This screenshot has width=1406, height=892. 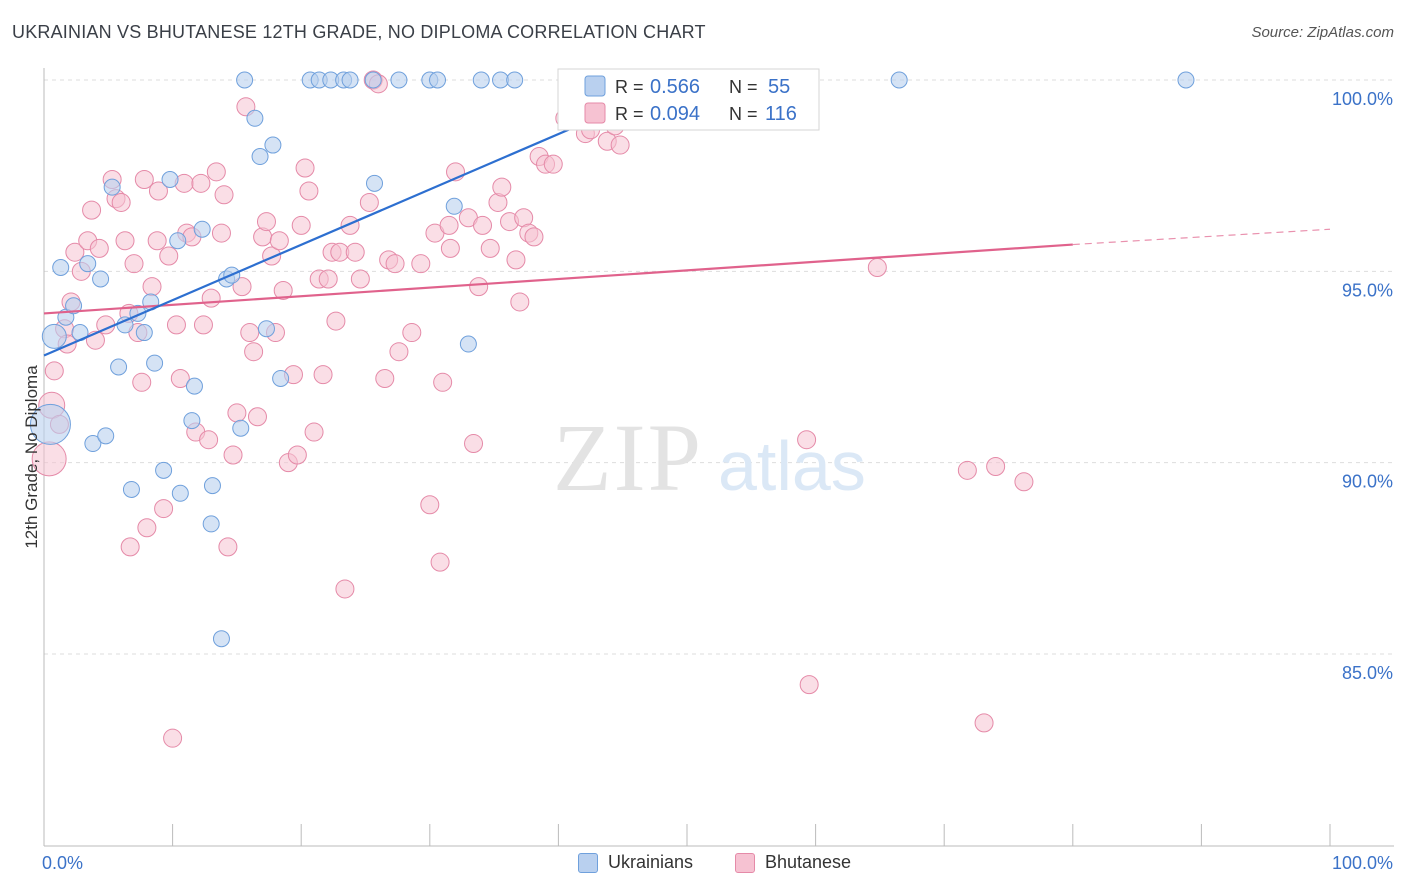 I want to click on x-tick-label: 0.0%, so click(x=62, y=863).